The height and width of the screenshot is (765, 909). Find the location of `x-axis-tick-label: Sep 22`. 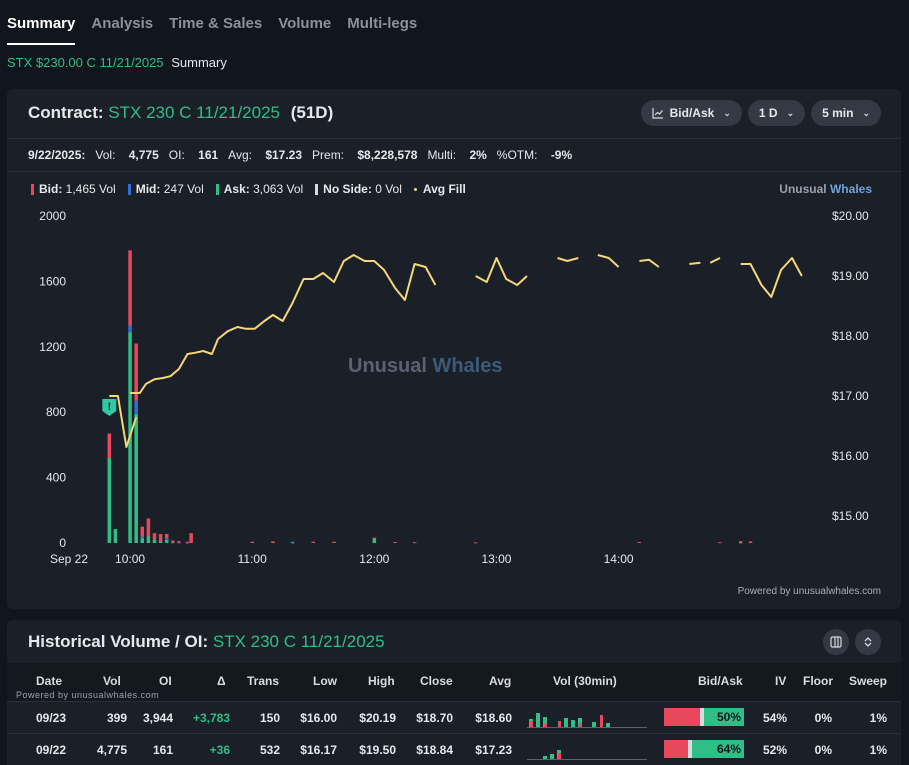

x-axis-tick-label: Sep 22 is located at coordinates (69, 559).